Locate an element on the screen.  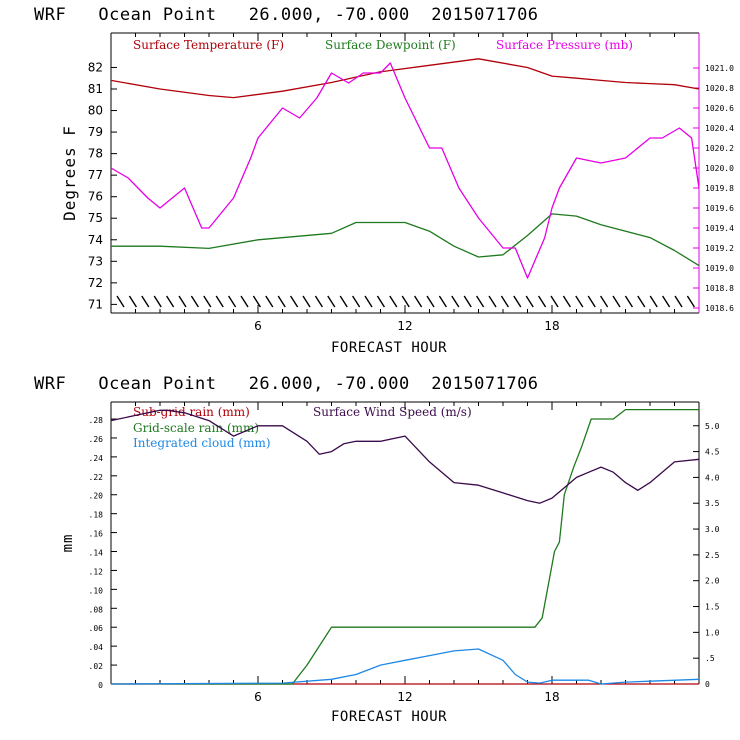
y-tick-label: 78 is located at coordinates (95, 154).